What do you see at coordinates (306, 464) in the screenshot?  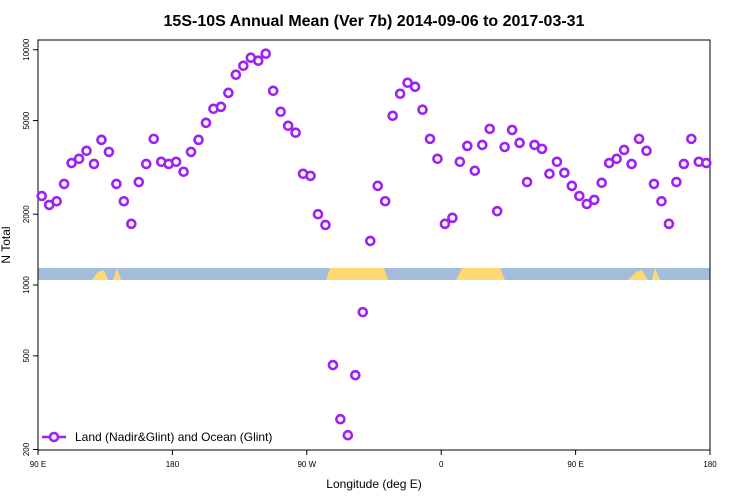 I see `x-tick-label: 90 W` at bounding box center [306, 464].